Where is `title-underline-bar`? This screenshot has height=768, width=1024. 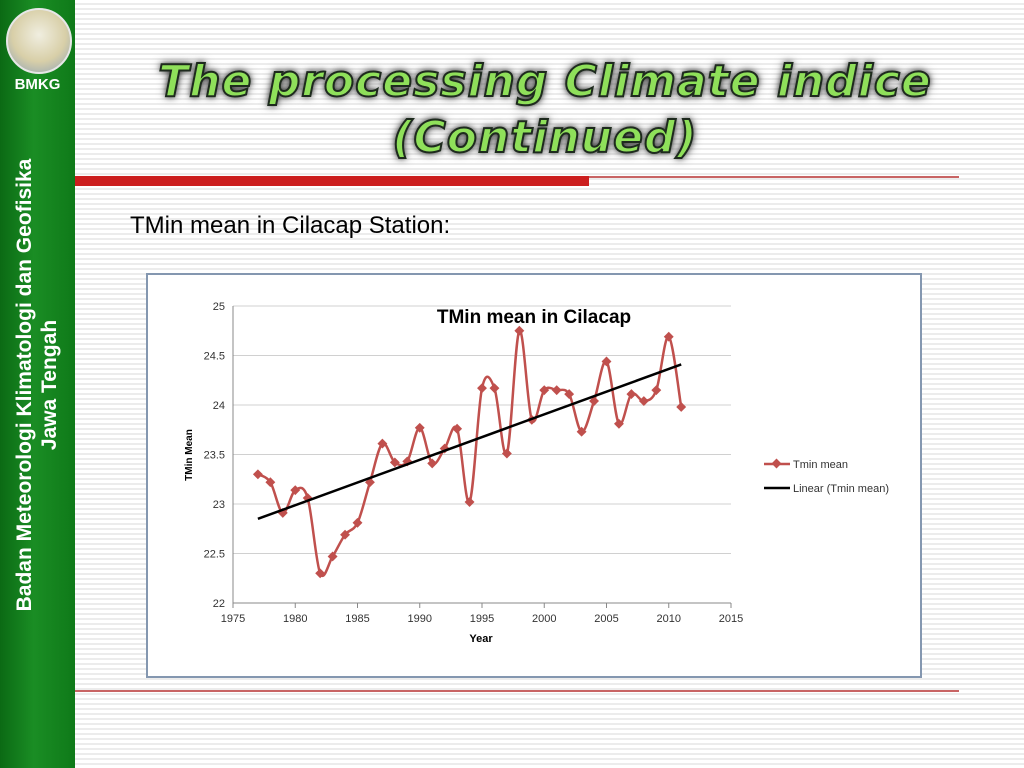 title-underline-bar is located at coordinates (332, 181).